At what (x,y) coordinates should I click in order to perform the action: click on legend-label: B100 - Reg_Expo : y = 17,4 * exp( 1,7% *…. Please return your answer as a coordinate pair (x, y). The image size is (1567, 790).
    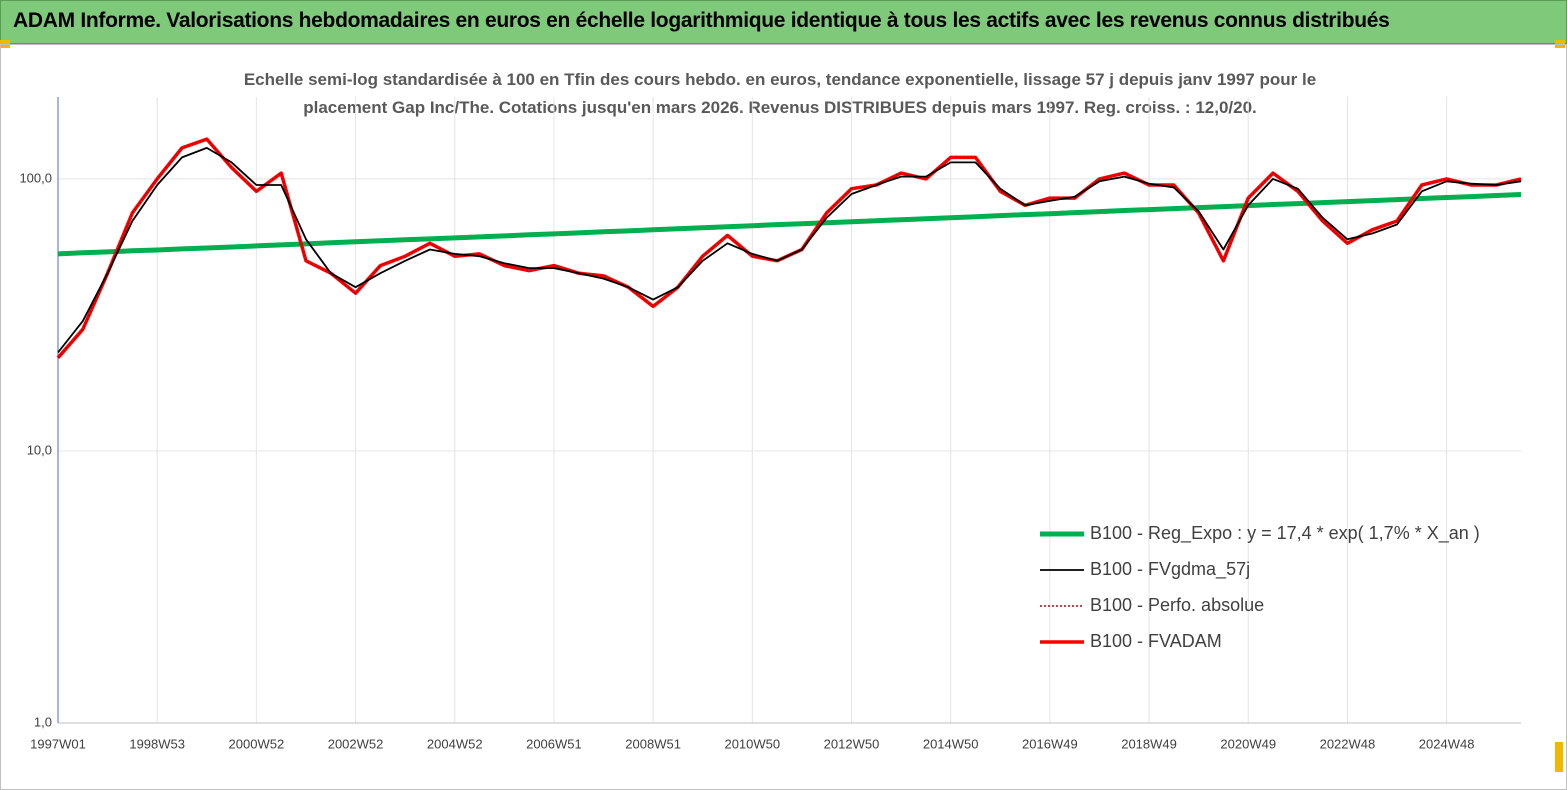
    Looking at the image, I should click on (1285, 533).